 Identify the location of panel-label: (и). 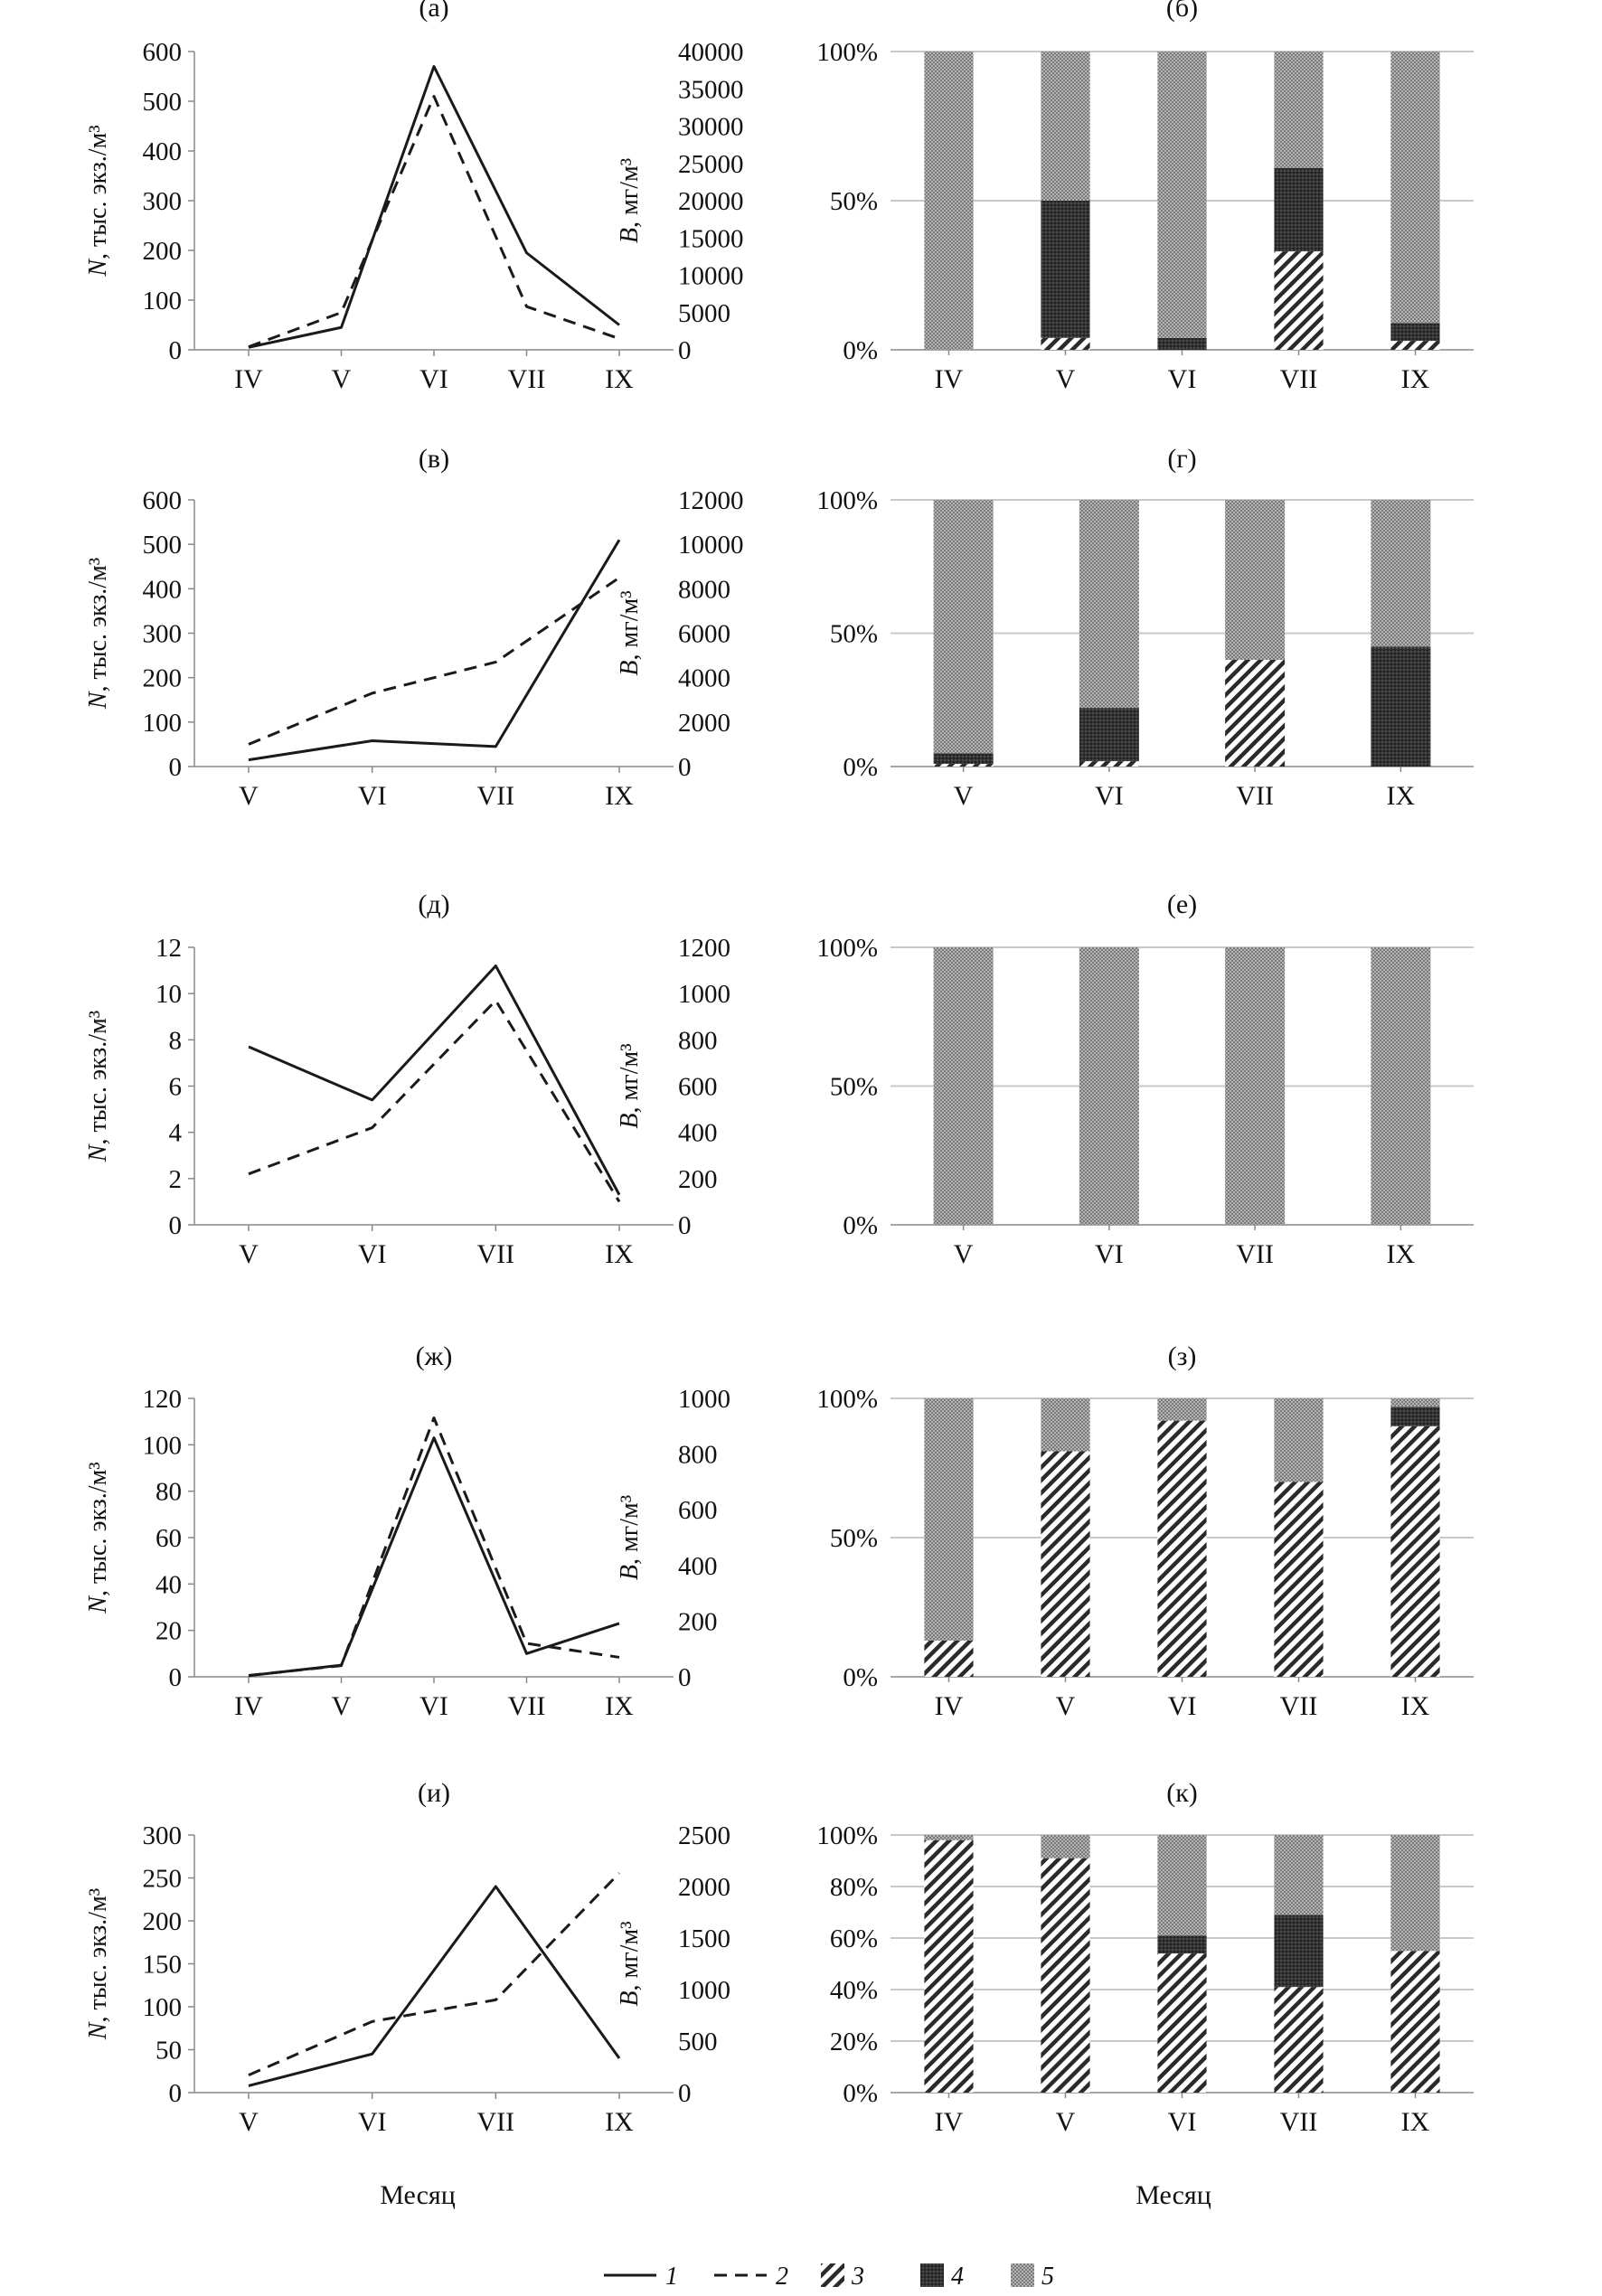
(434, 1793).